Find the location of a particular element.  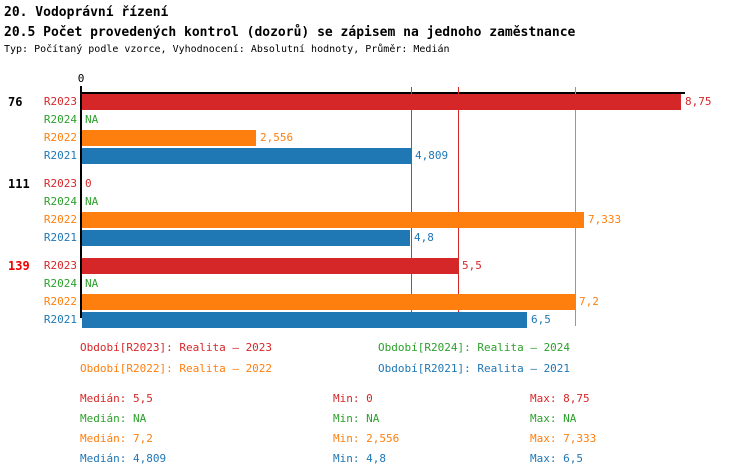

bar-value-label: 4,8 is located at coordinates (424, 237).